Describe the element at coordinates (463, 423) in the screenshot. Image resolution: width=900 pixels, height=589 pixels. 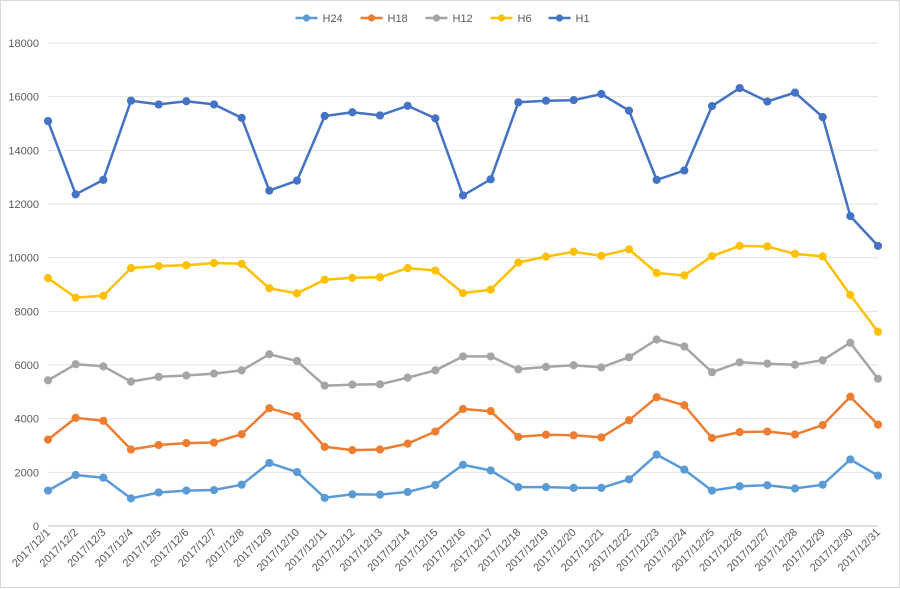
I see `series-line-H18` at that location.